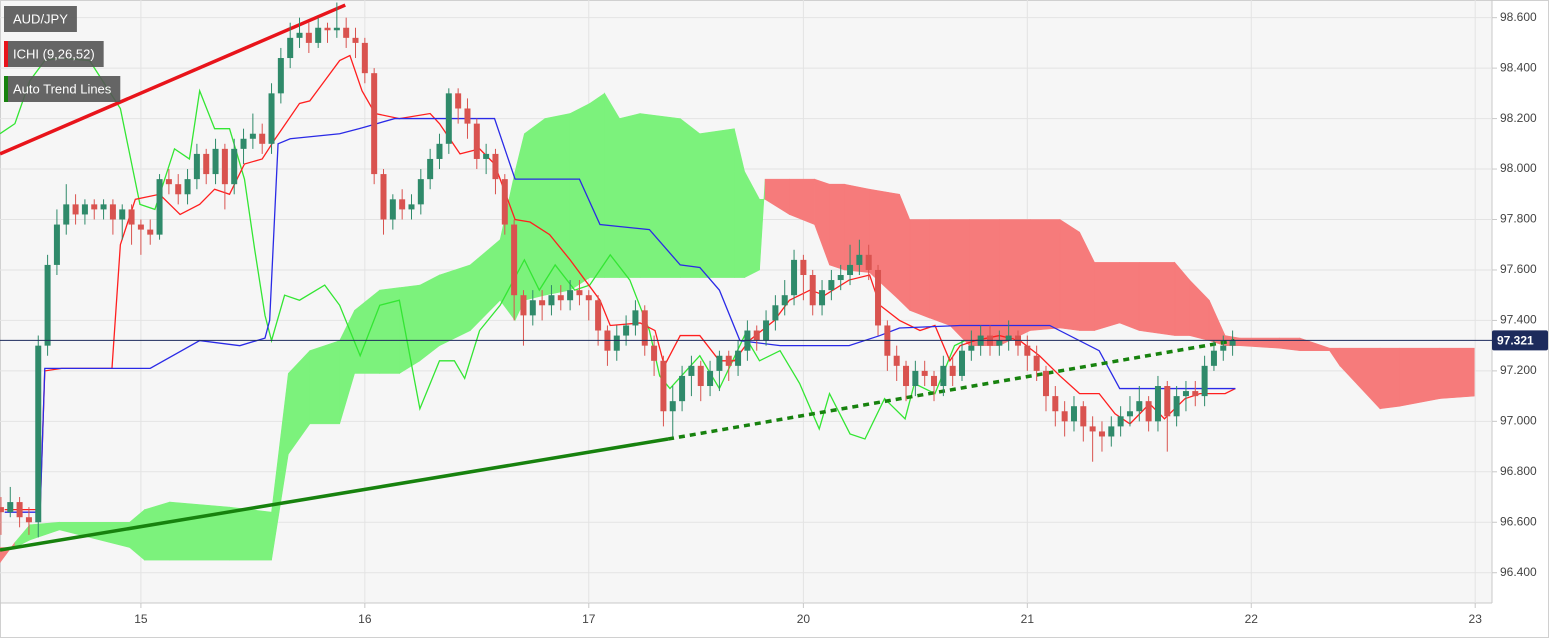 This screenshot has height=643, width=1549. Describe the element at coordinates (1518, 219) in the screenshot. I see `y-tick-label: 97.800` at that location.